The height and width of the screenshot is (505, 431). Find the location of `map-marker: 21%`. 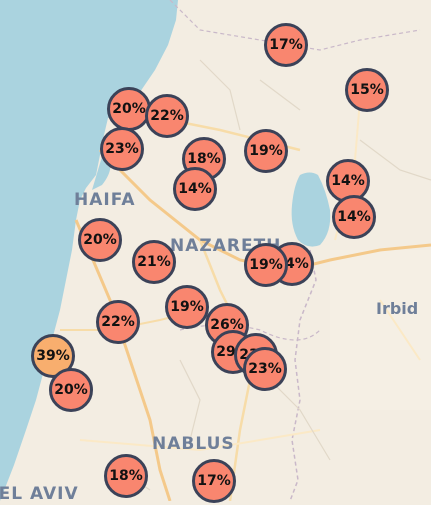

map-marker: 21% is located at coordinates (154, 262).